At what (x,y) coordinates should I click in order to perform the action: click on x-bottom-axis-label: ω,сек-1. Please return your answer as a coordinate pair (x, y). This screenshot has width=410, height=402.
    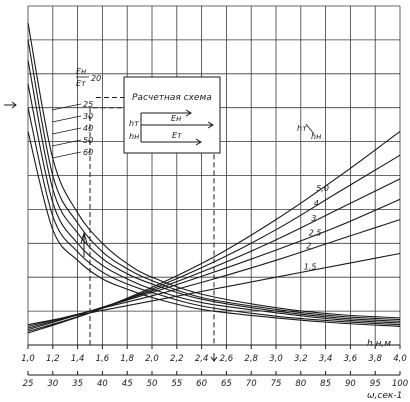
    Looking at the image, I should click on (384, 396).